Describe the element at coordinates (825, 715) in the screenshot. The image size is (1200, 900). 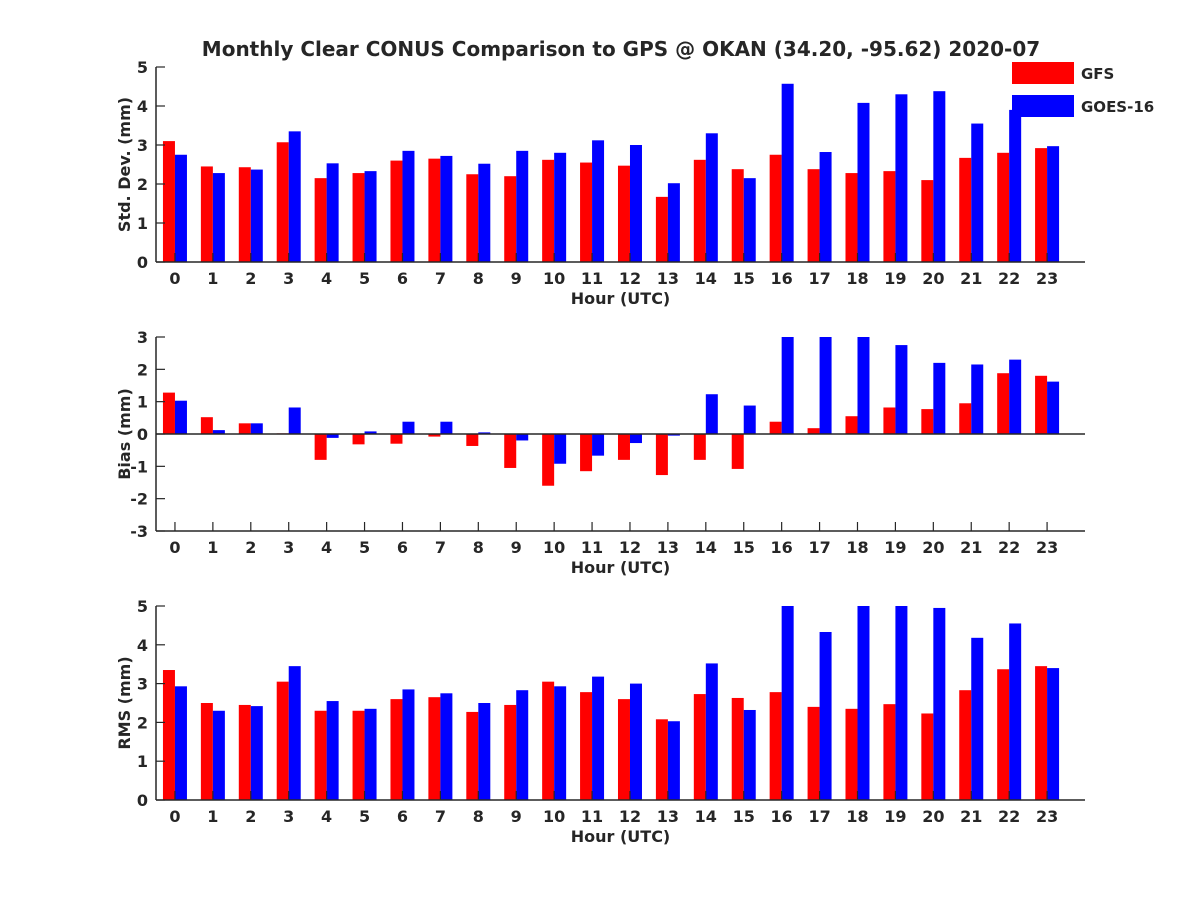
I see `bar-rms-goes16-h17` at that location.